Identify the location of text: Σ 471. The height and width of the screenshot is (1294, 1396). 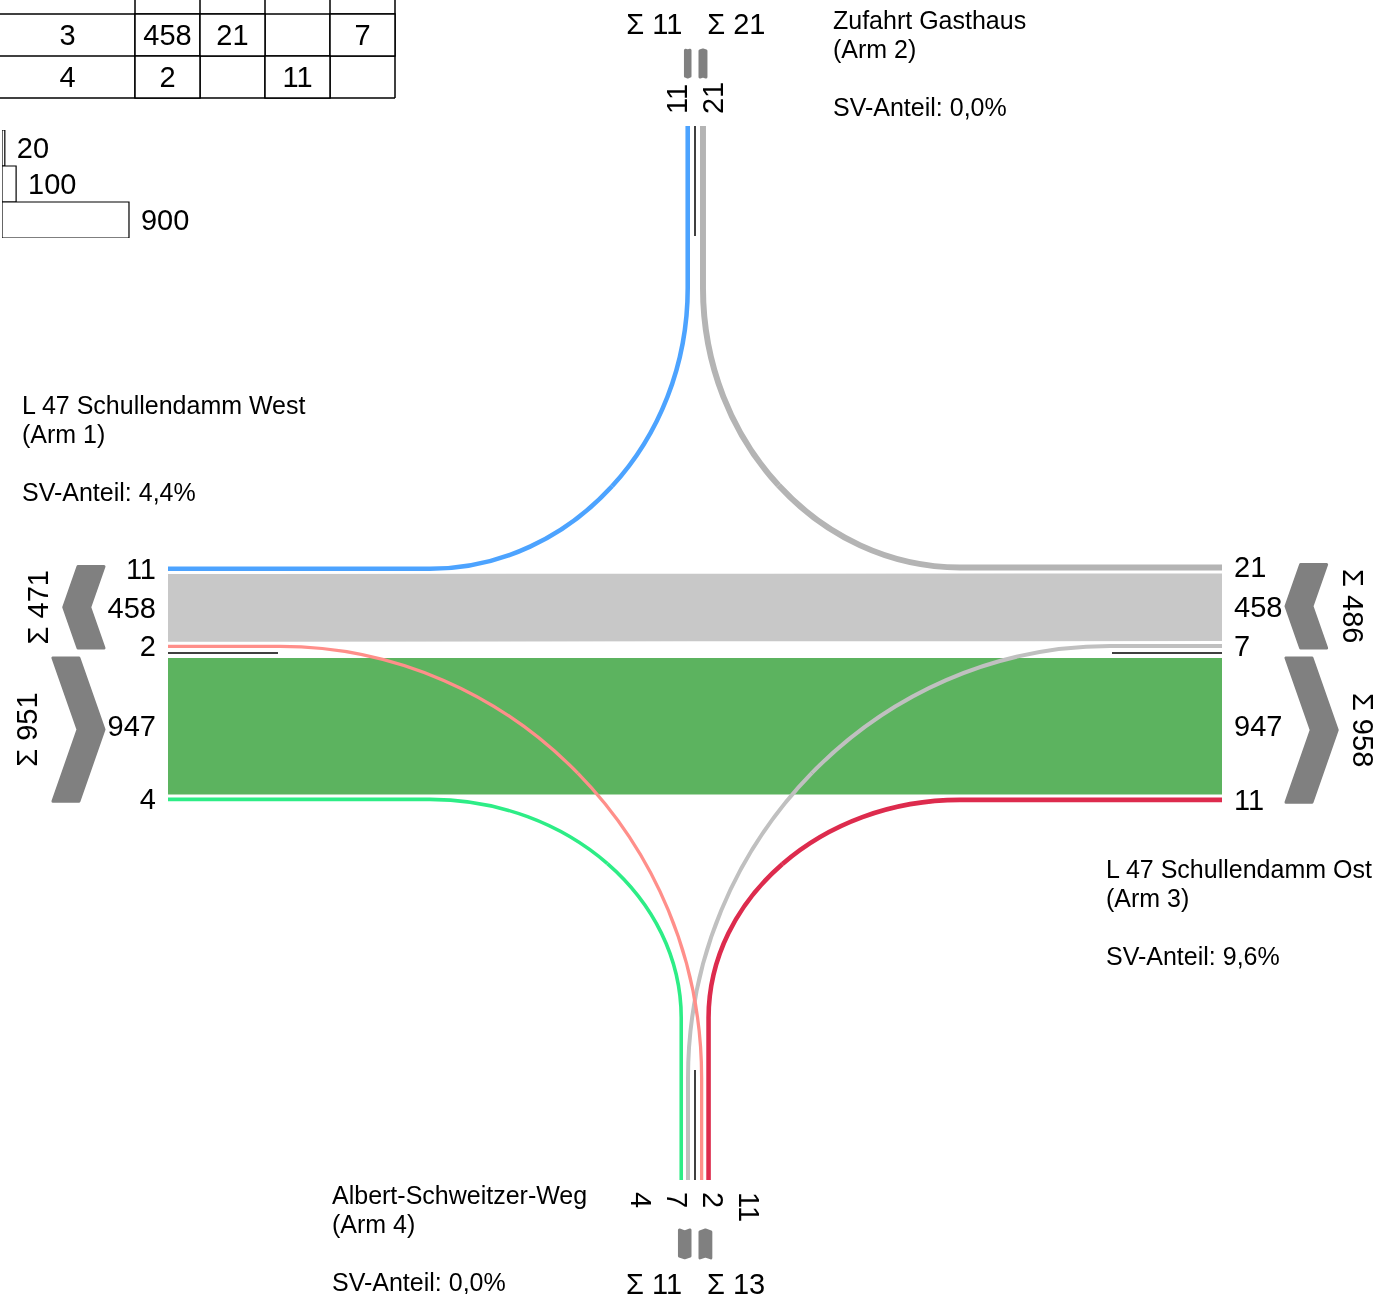
(37, 607).